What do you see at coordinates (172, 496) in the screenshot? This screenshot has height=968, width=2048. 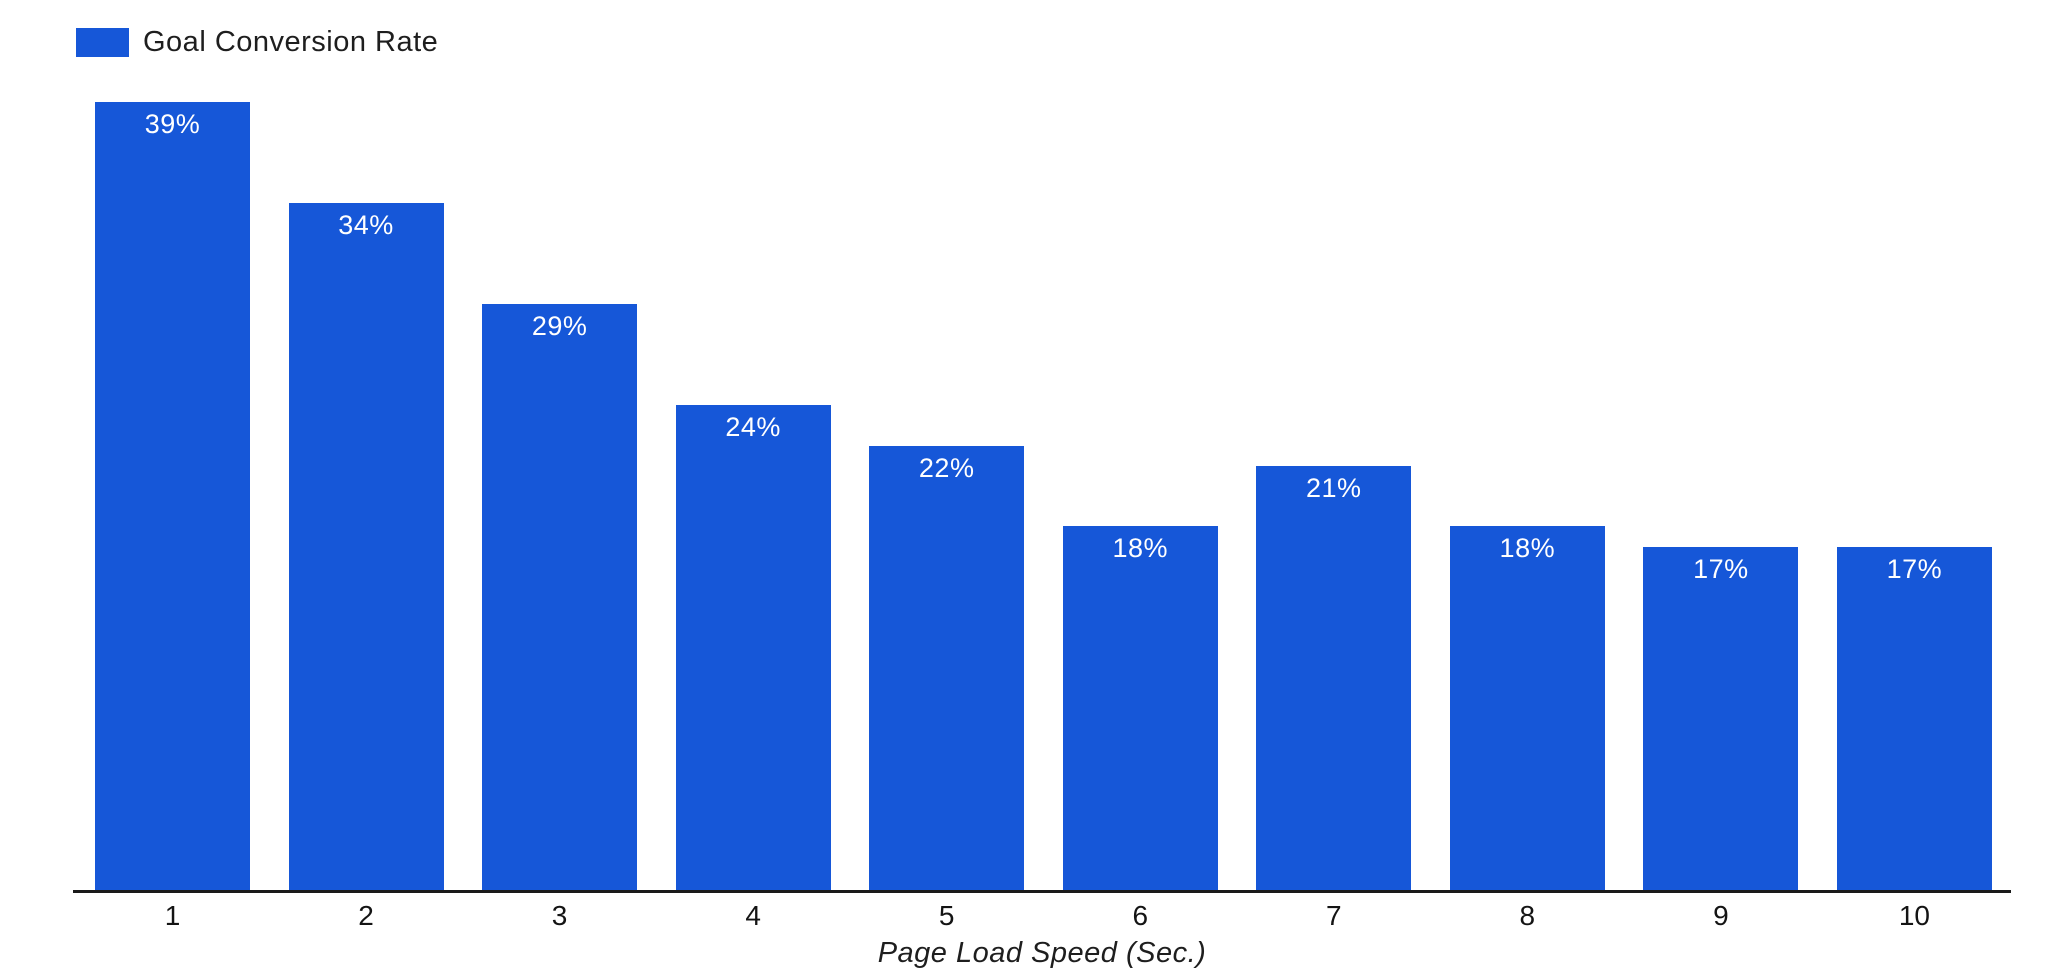 I see `bar-1: 39%` at bounding box center [172, 496].